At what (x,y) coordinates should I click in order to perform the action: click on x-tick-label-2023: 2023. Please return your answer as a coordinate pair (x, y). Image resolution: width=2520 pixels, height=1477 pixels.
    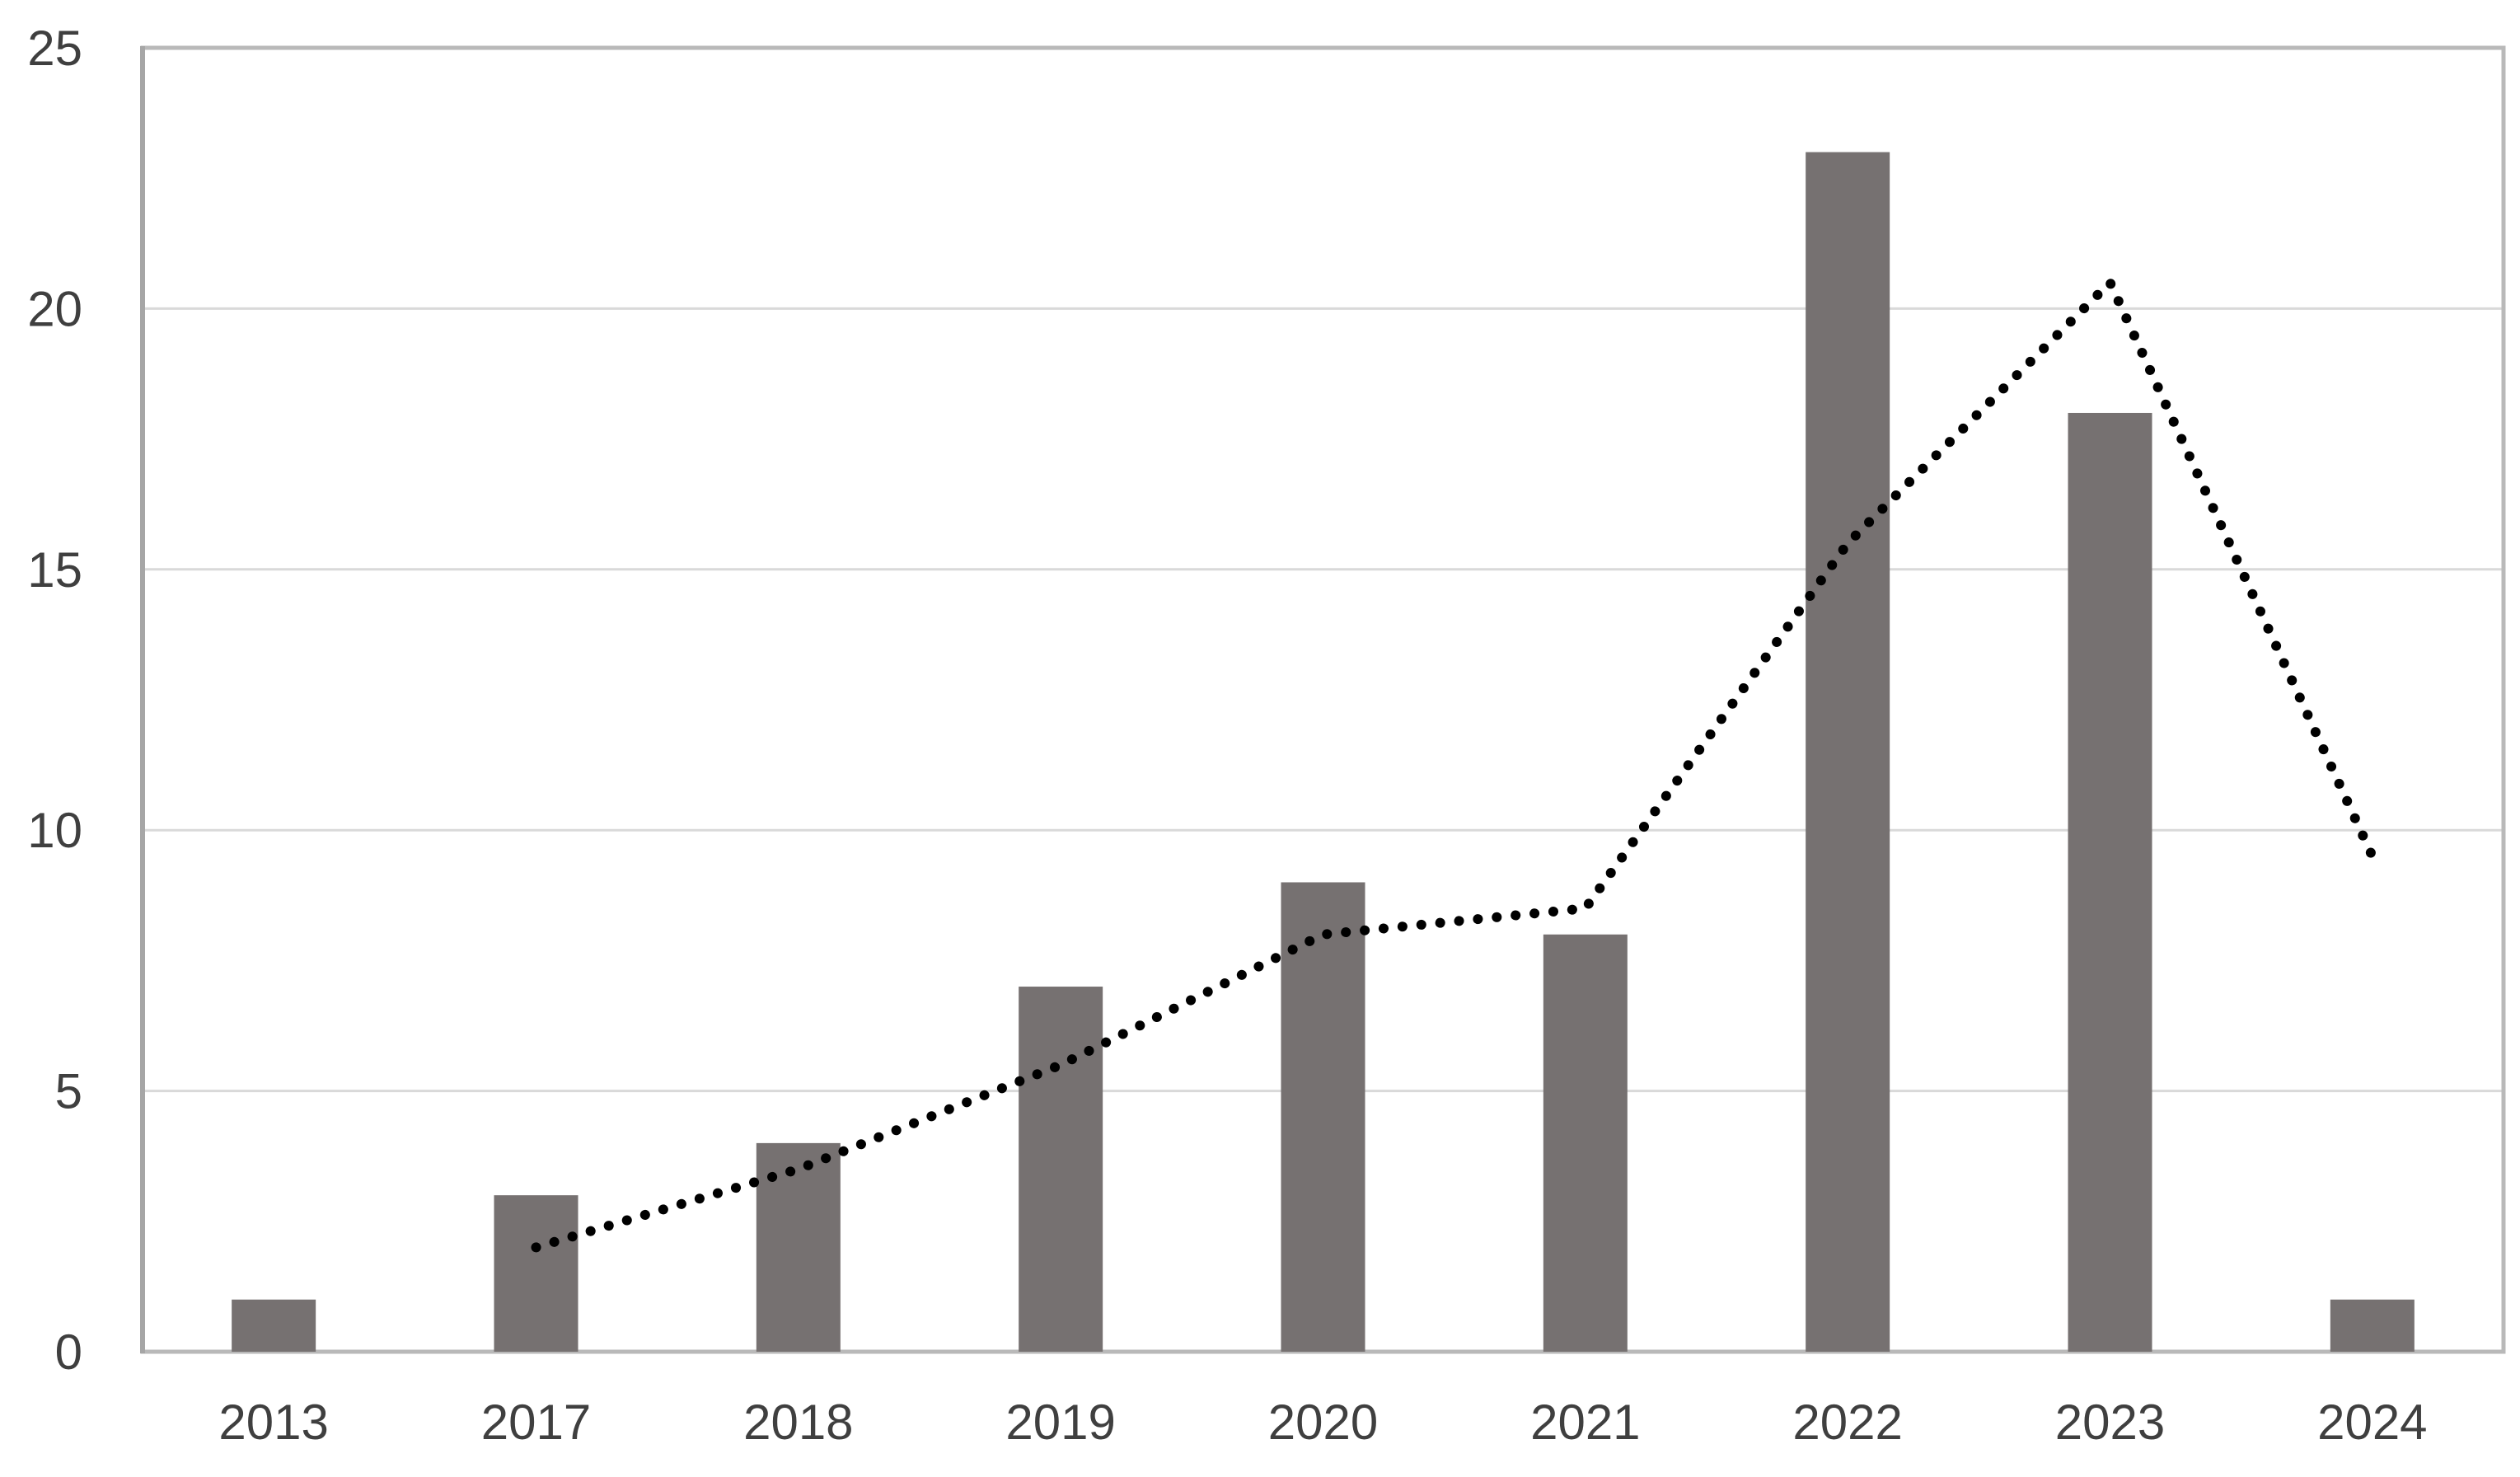
    Looking at the image, I should click on (2110, 1422).